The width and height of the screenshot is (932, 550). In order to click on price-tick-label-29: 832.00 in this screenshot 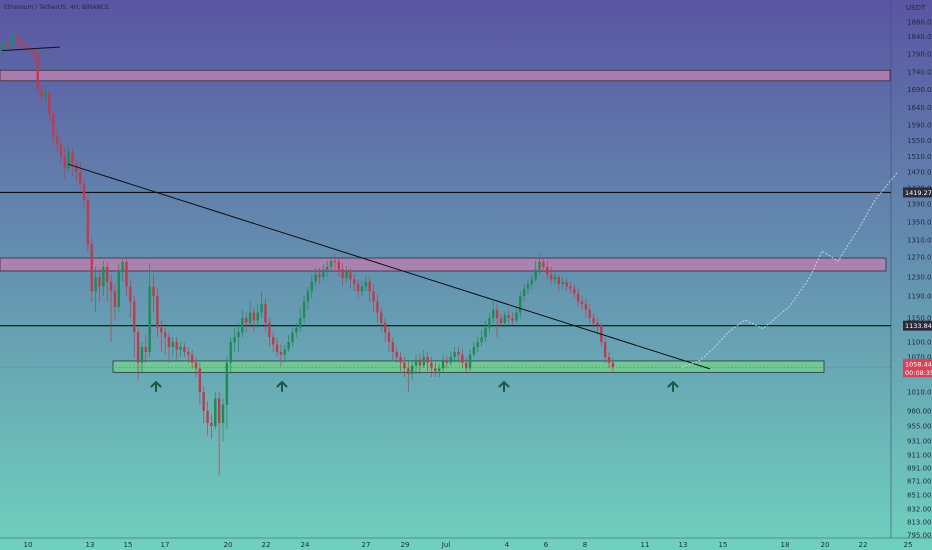, I will do `click(919, 510)`.